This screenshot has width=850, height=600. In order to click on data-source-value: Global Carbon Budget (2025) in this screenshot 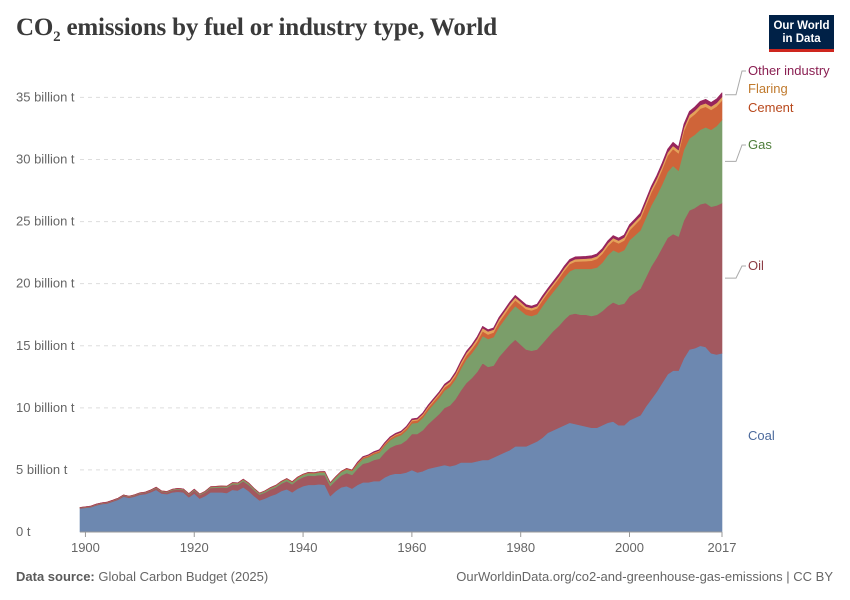, I will do `click(183, 576)`.